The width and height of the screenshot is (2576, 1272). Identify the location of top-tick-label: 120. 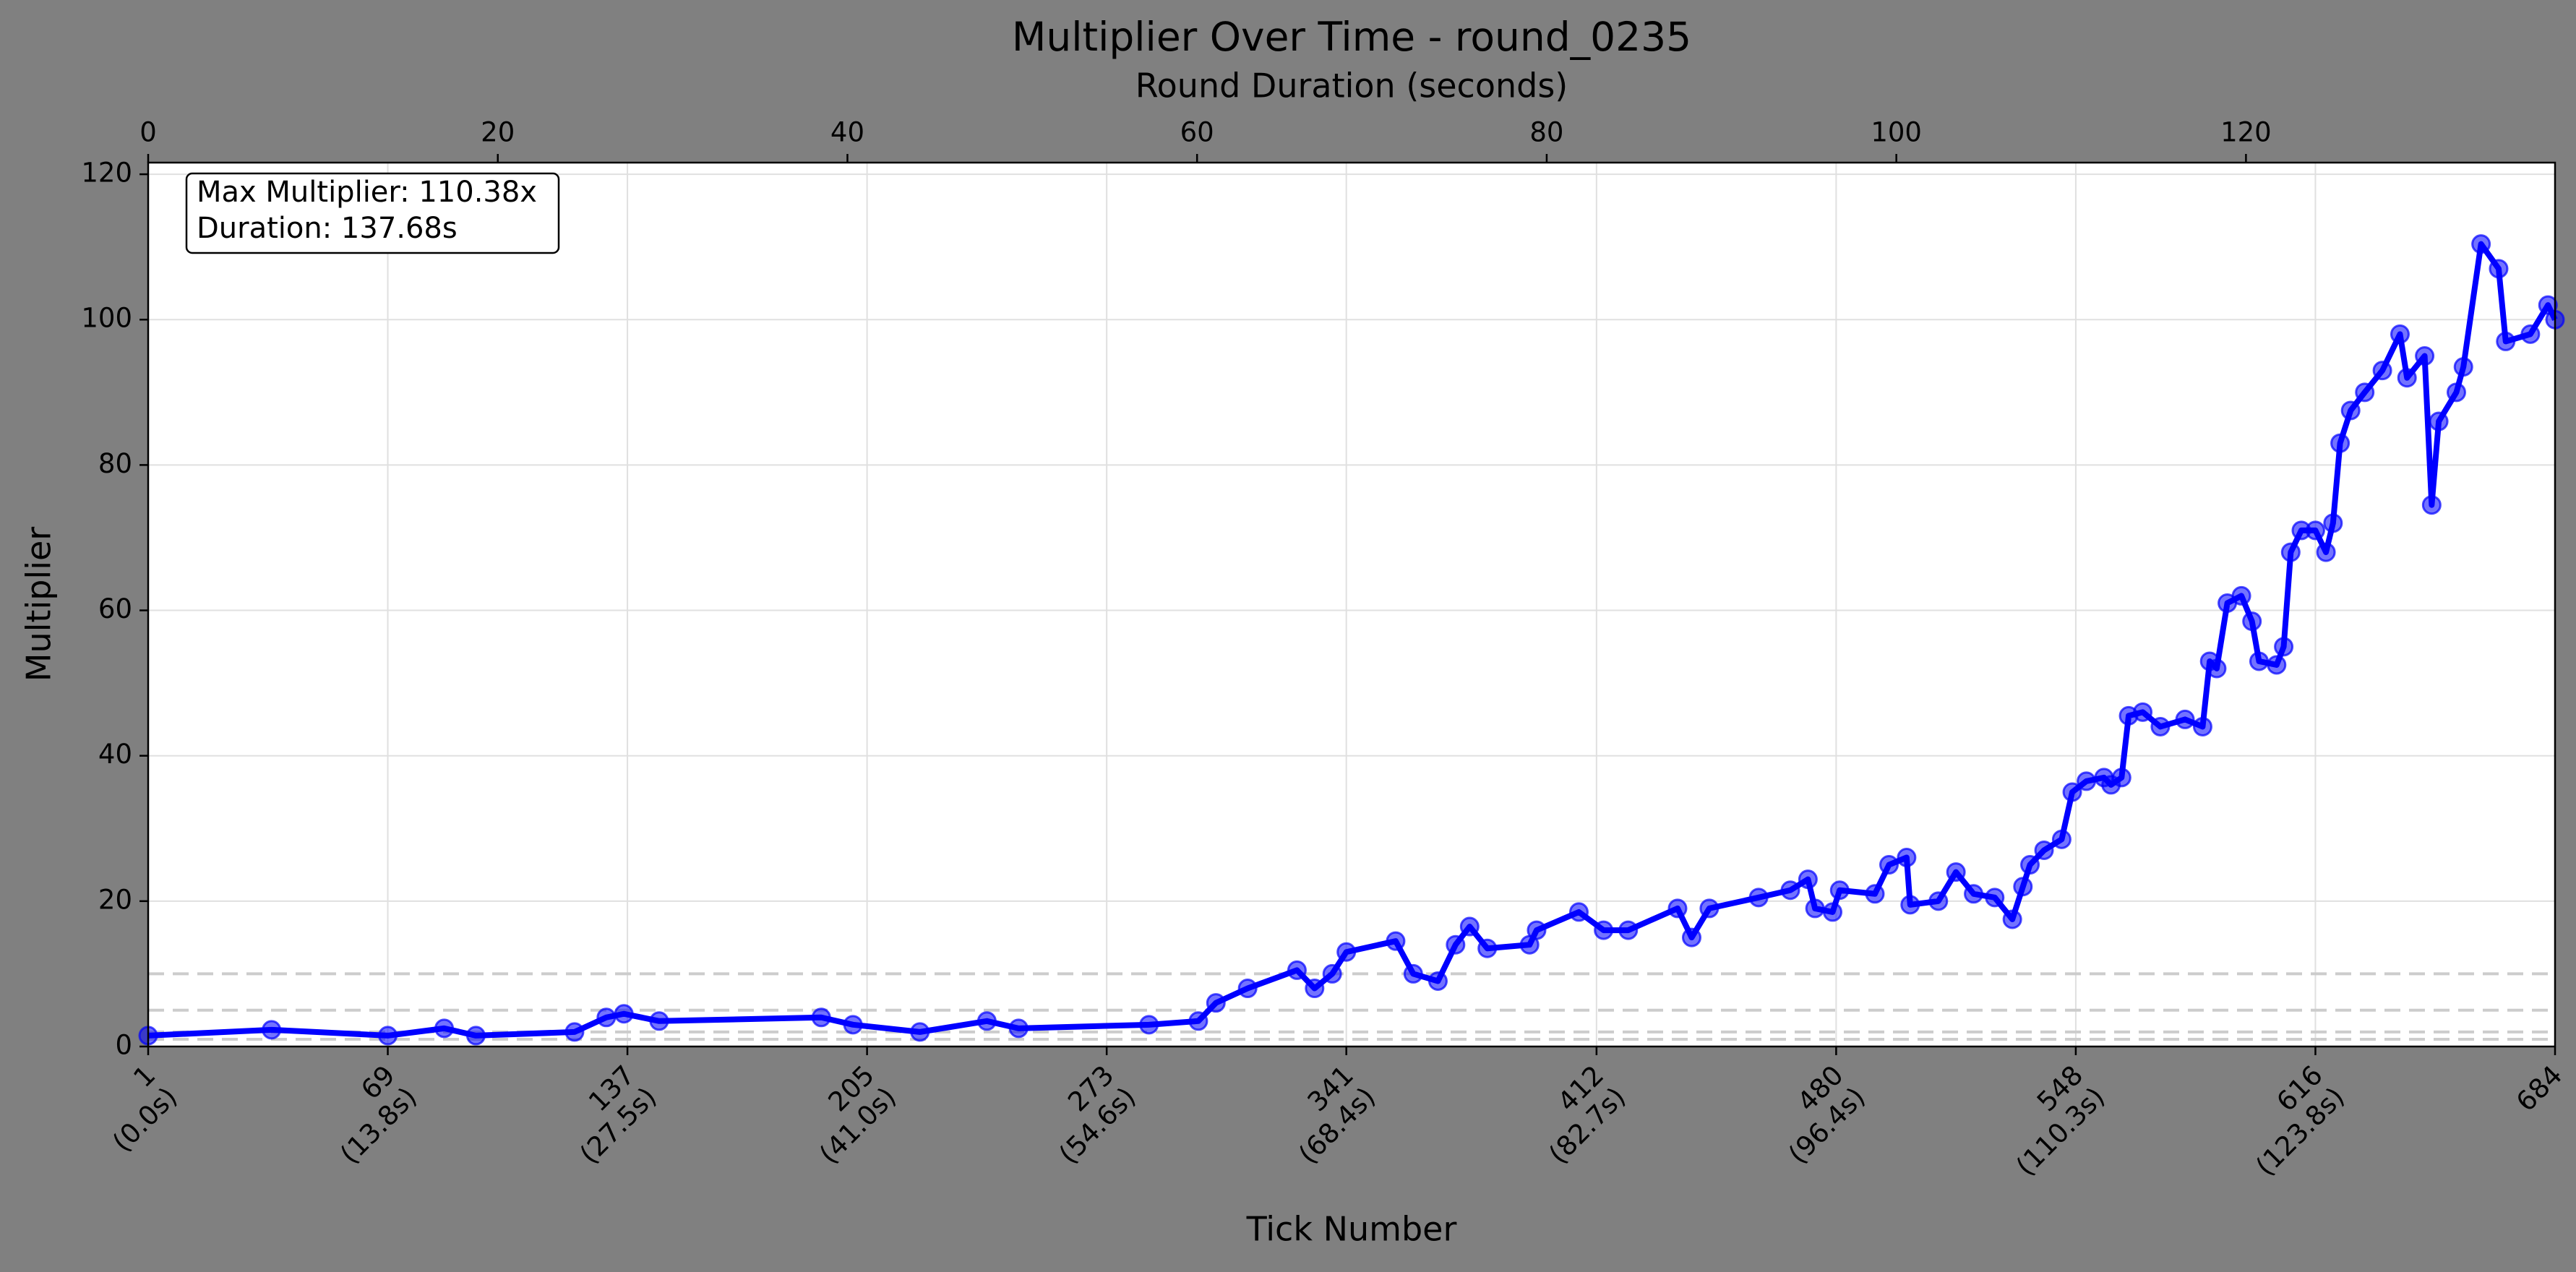
(2246, 132).